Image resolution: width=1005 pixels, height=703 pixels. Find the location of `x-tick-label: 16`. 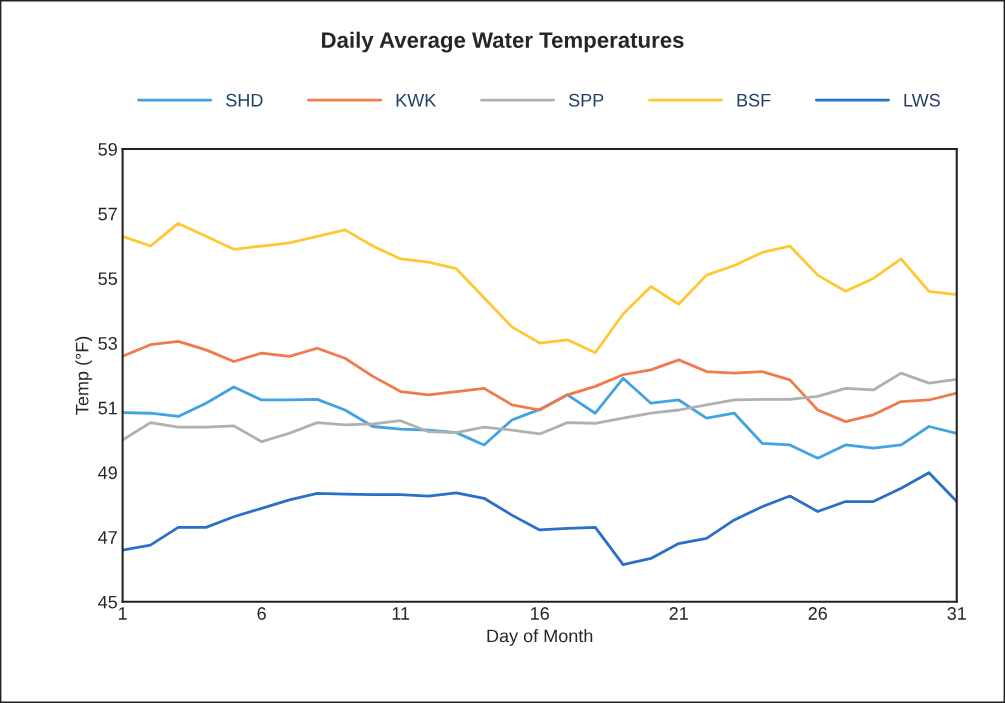

x-tick-label: 16 is located at coordinates (540, 613).